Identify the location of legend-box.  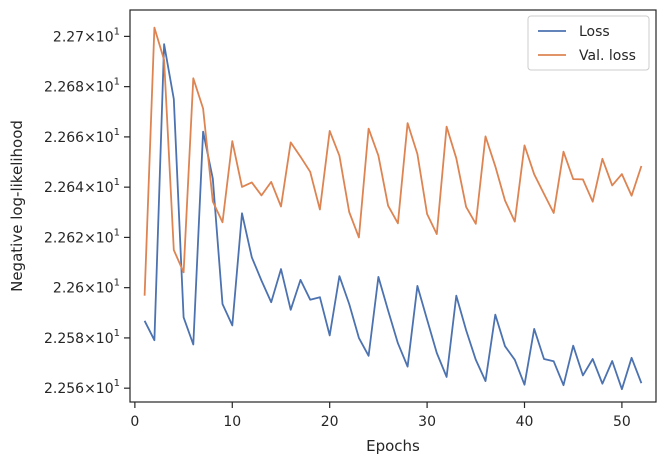
(588, 43).